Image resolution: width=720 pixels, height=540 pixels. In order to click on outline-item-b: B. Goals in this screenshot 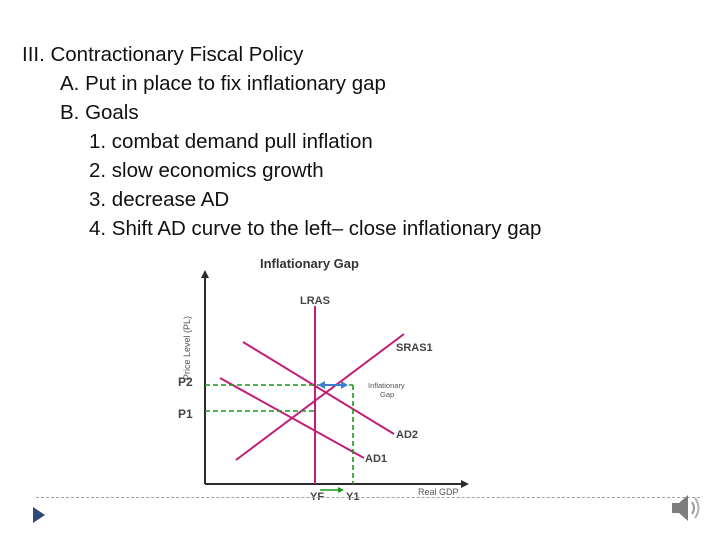, I will do `click(99, 112)`.